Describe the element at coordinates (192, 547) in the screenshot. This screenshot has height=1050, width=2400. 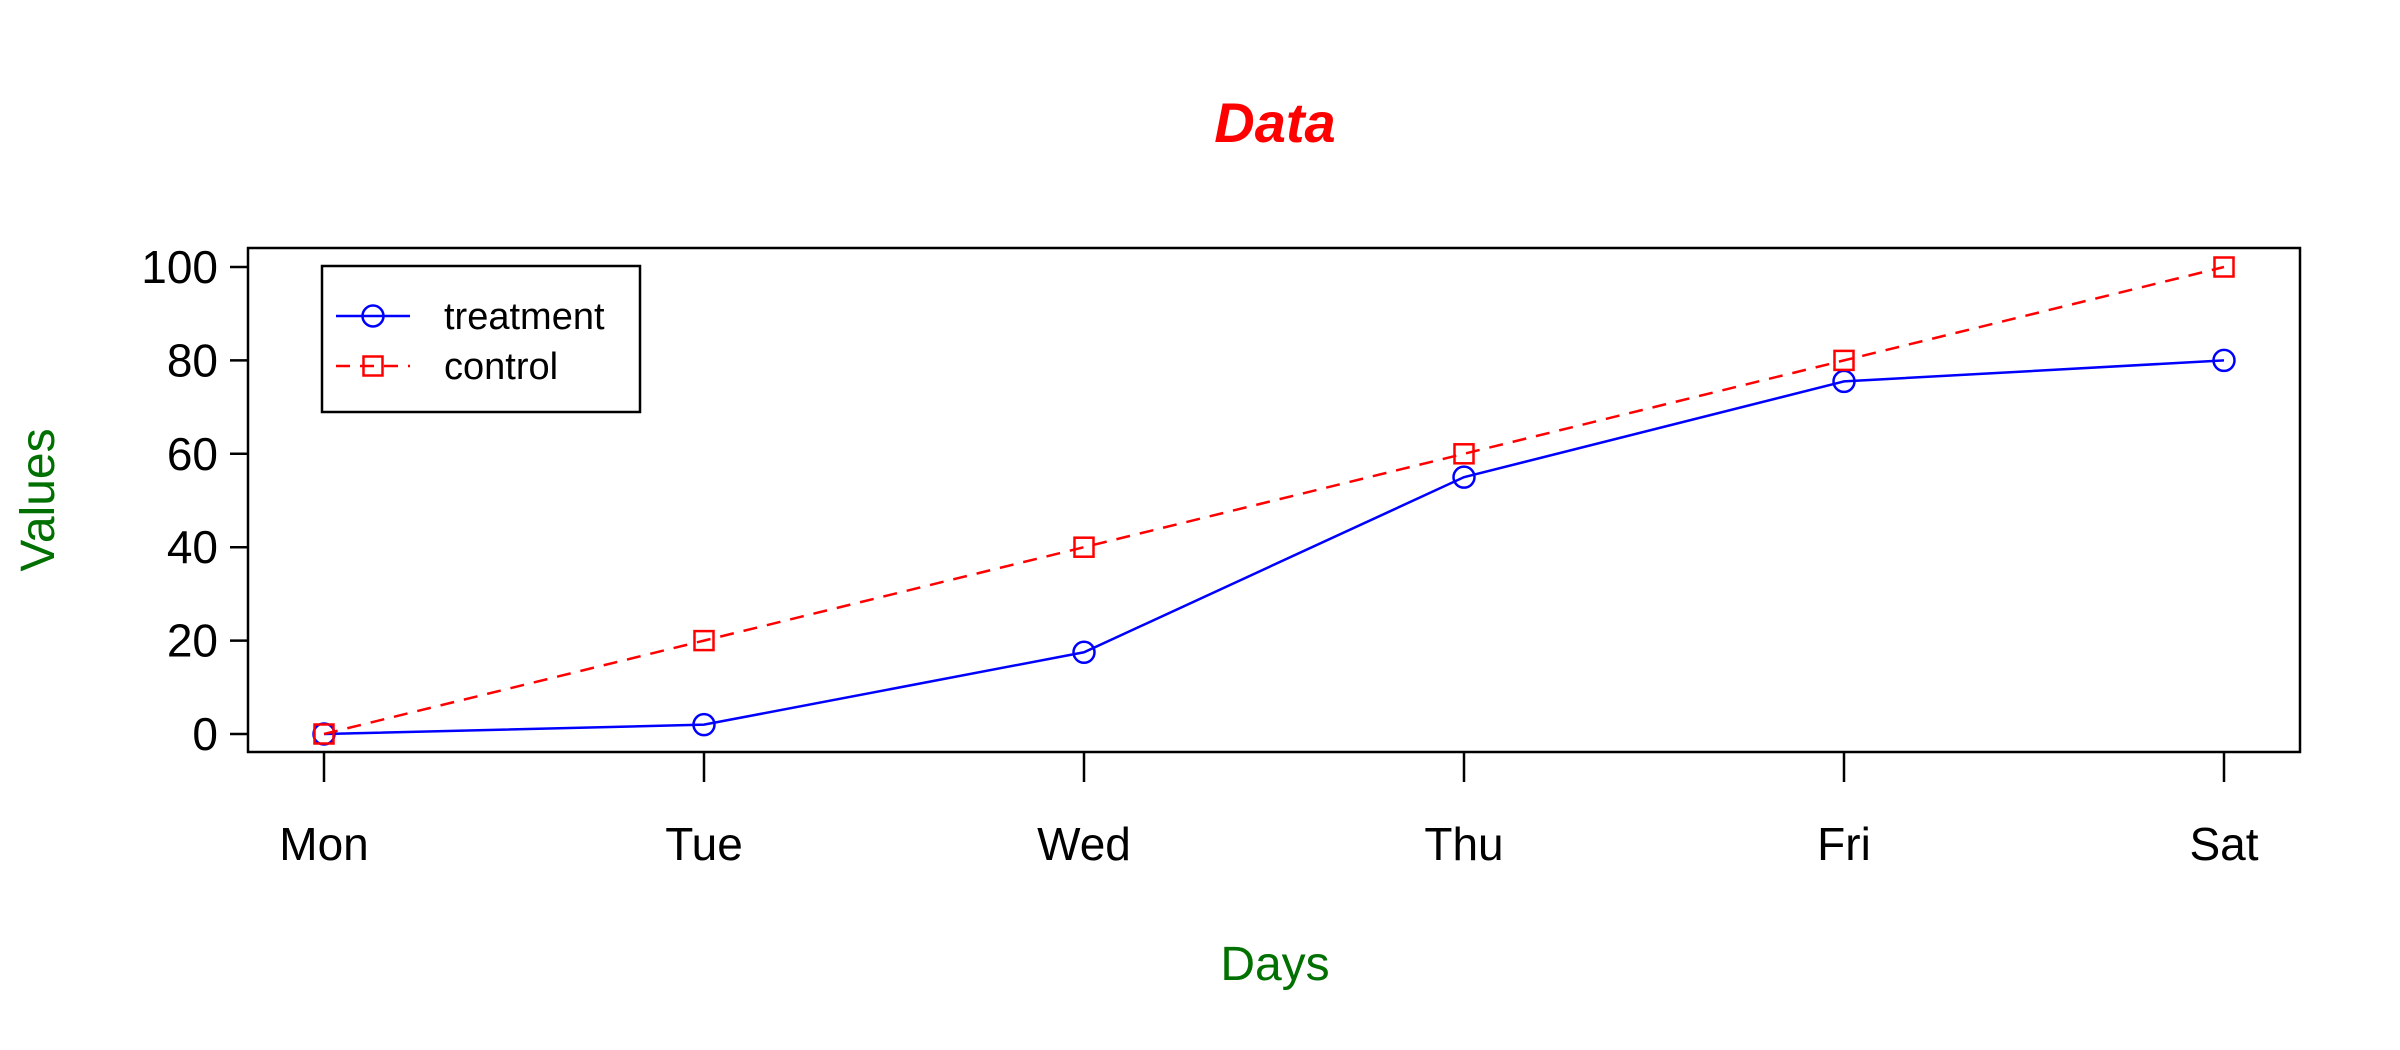
I see `y-tick-label: 40` at that location.